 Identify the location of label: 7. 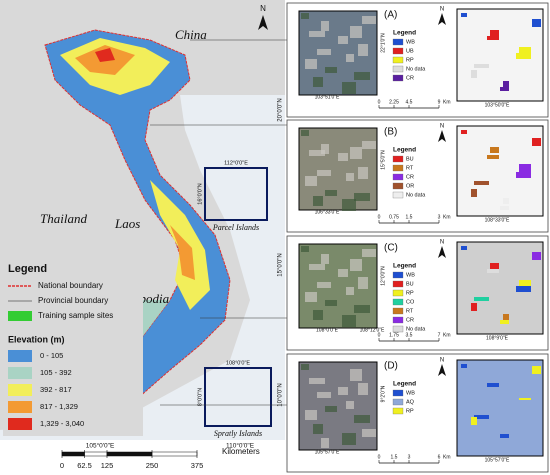
(439, 335).